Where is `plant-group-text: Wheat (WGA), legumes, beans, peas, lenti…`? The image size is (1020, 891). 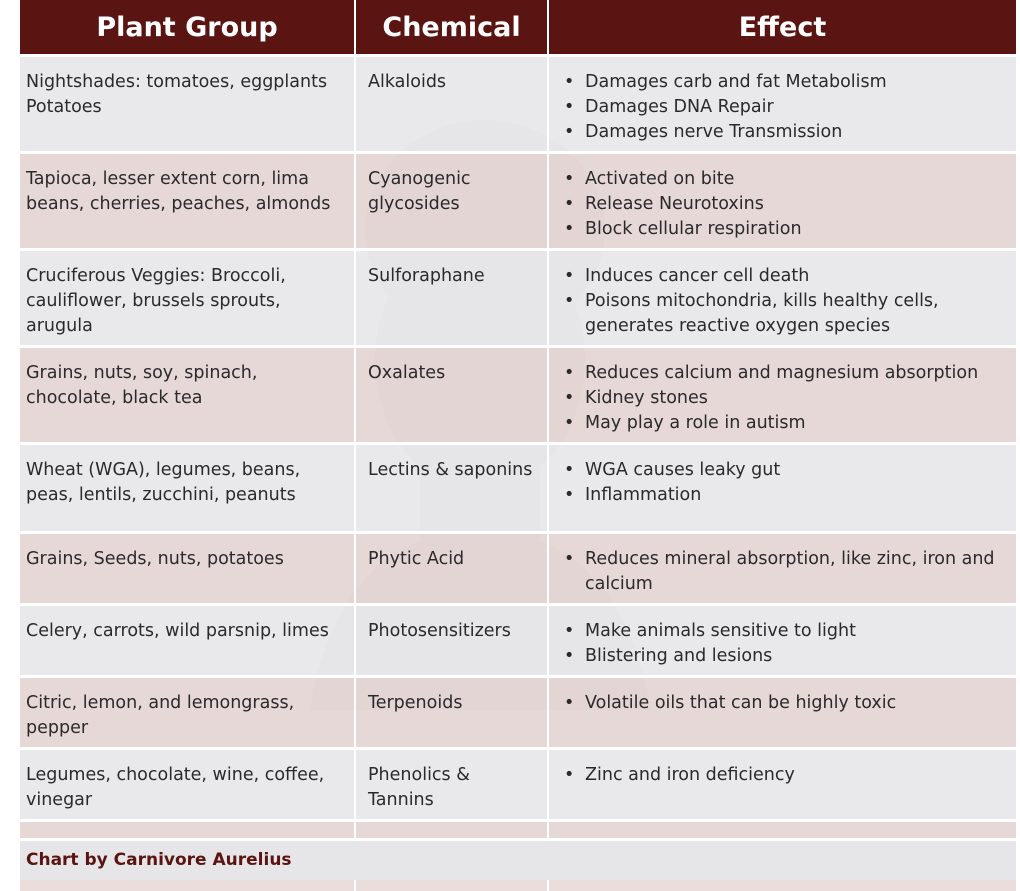 plant-group-text: Wheat (WGA), legumes, beans, peas, lenti… is located at coordinates (187, 483).